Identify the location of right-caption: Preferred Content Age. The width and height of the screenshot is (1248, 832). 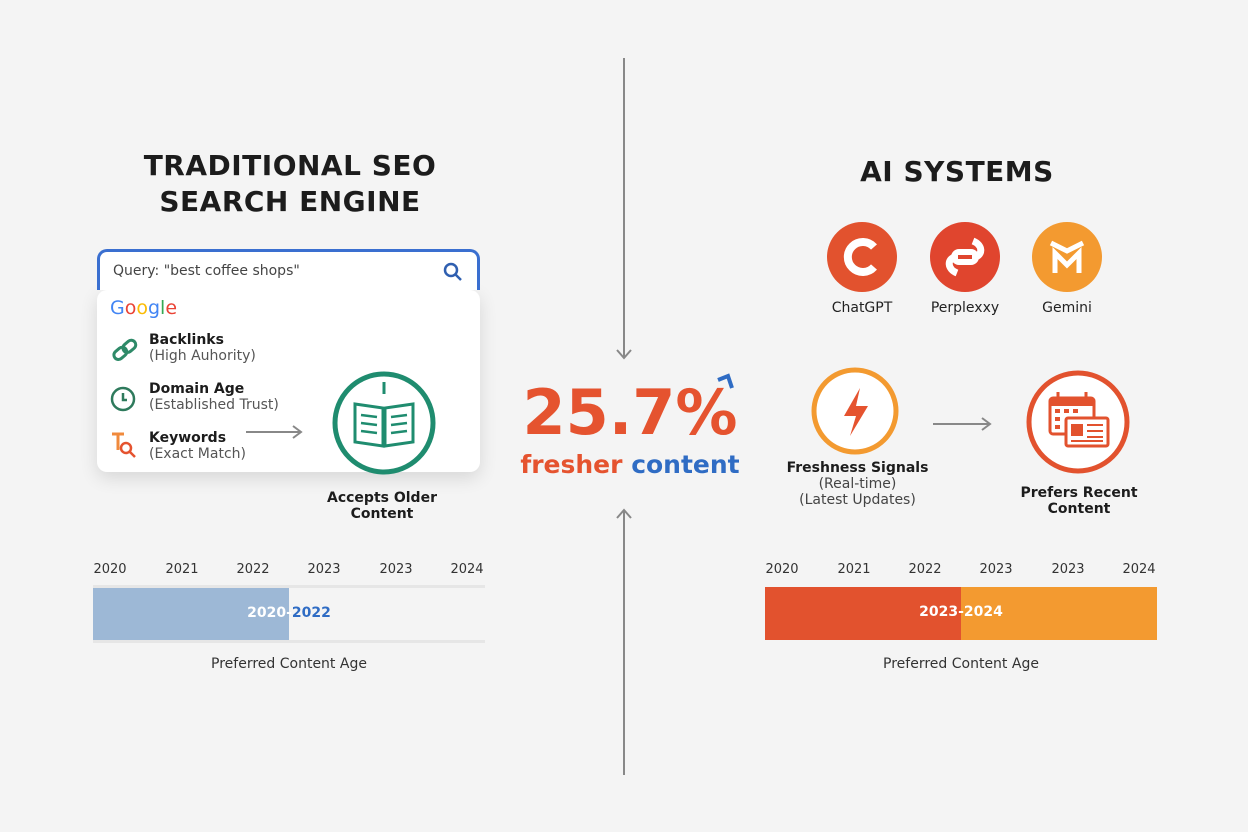
(961, 664).